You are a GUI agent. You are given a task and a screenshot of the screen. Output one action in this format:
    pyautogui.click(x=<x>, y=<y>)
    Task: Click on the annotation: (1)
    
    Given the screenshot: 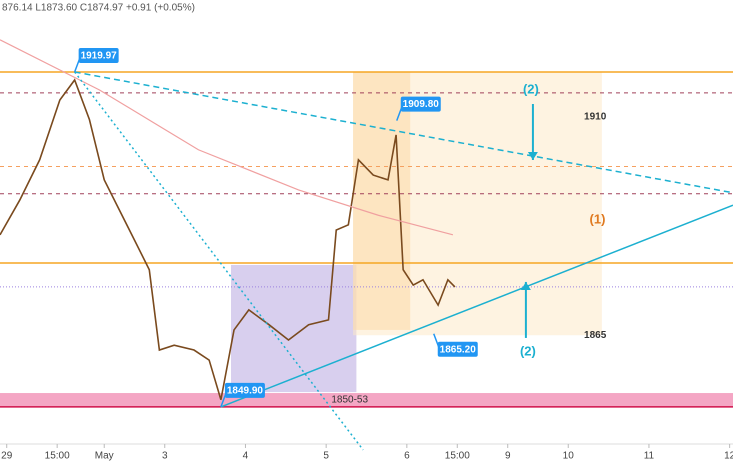 What is the action you would take?
    pyautogui.click(x=598, y=218)
    